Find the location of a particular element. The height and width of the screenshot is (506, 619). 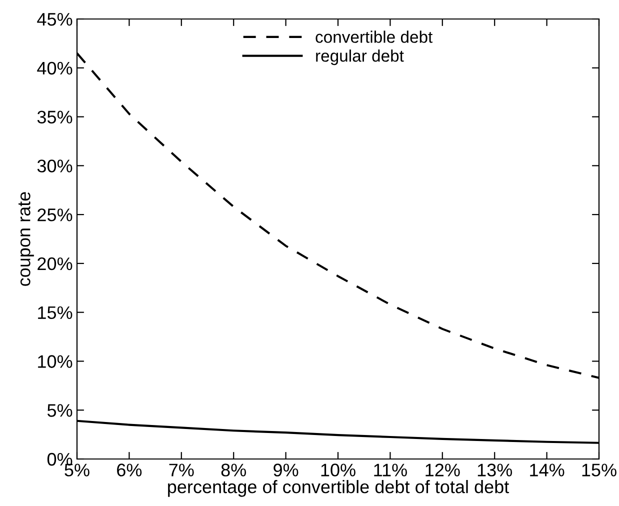

legend-label: convertible debt is located at coordinates (374, 36).